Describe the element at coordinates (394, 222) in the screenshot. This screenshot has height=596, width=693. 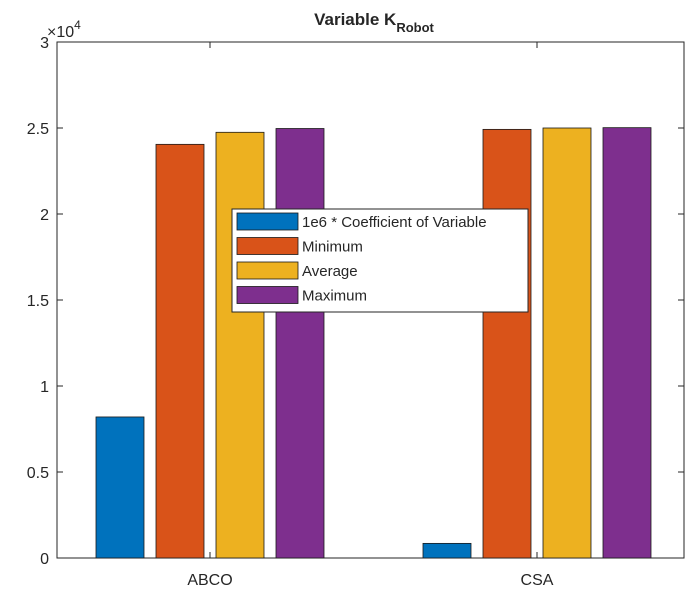
I see `legend-label: 1e6 * Coefficient of Variable` at that location.